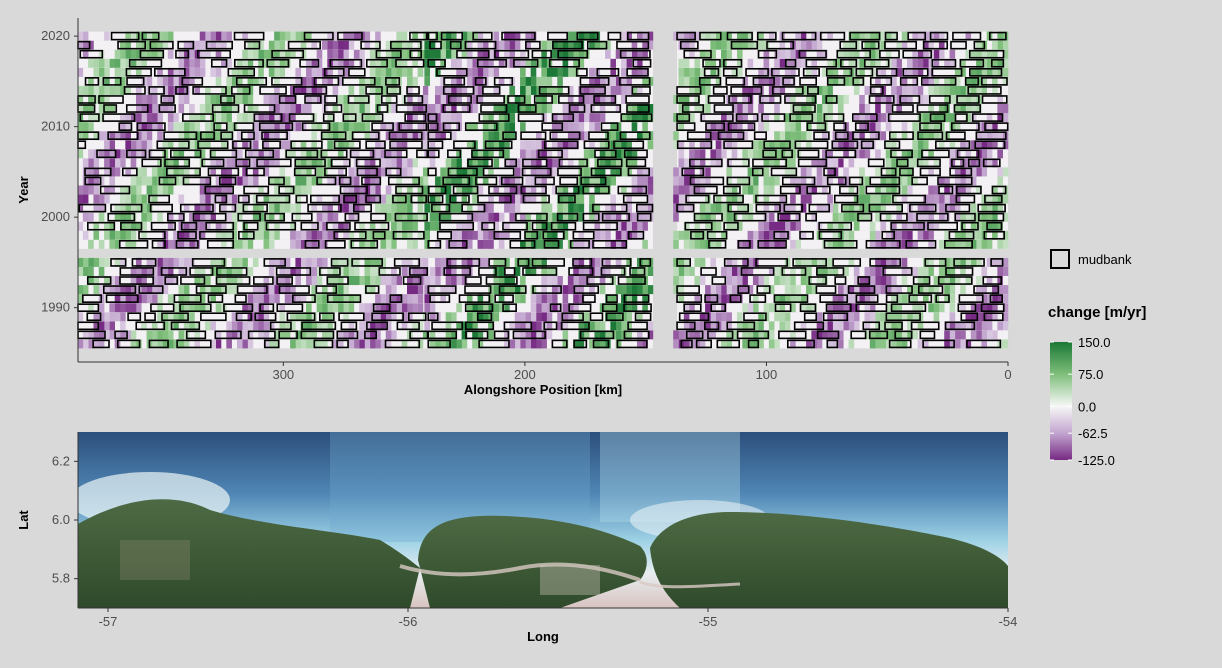  I want to click on map-y-tick-label: 6.2, so click(61, 460).